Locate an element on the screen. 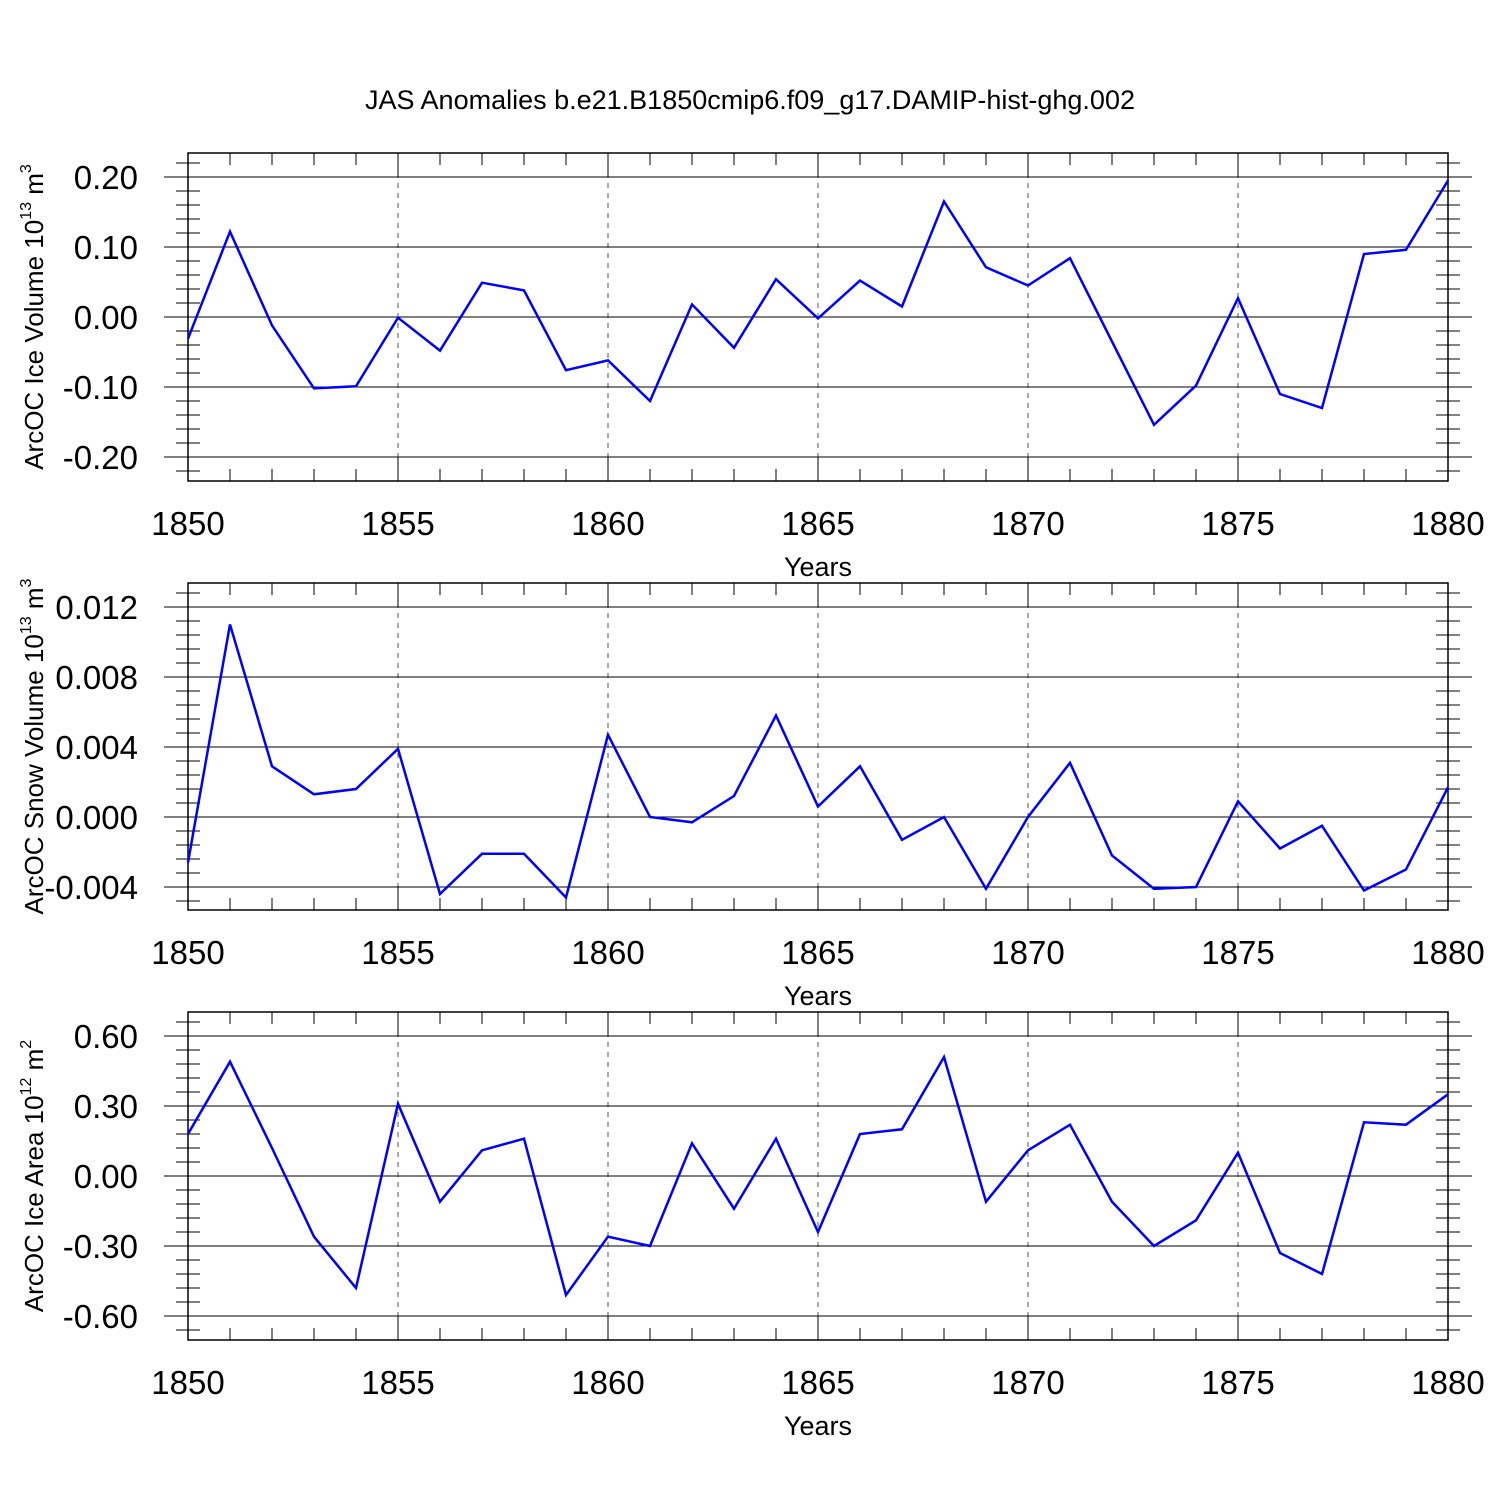 Image resolution: width=1500 pixels, height=1500 pixels. y-tick-label: -0.60 is located at coordinates (100, 1316).